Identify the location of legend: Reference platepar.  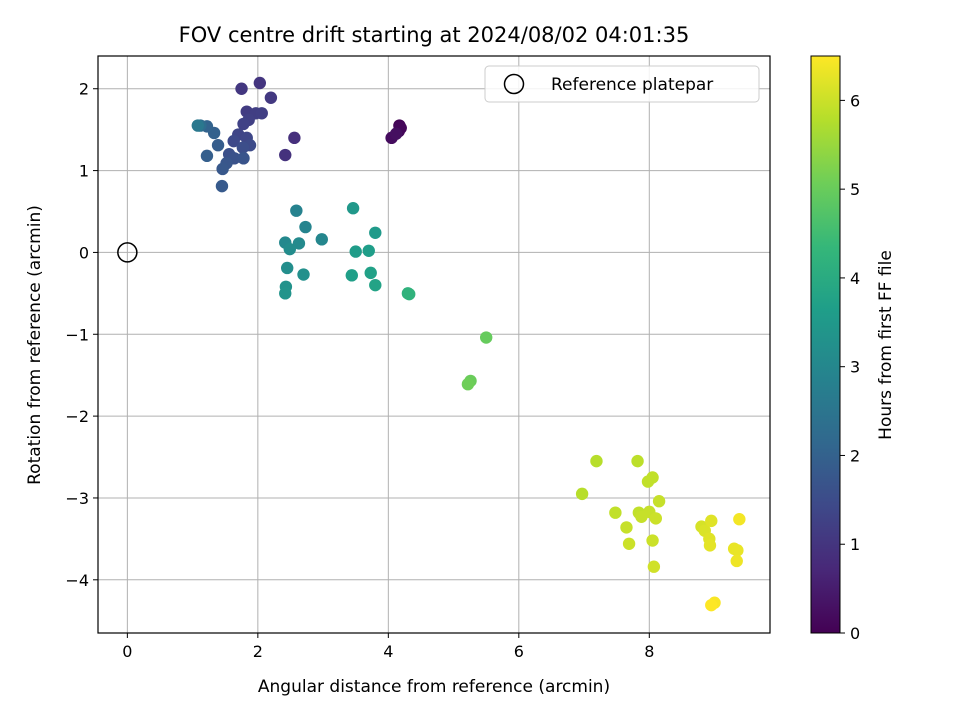
(622, 84).